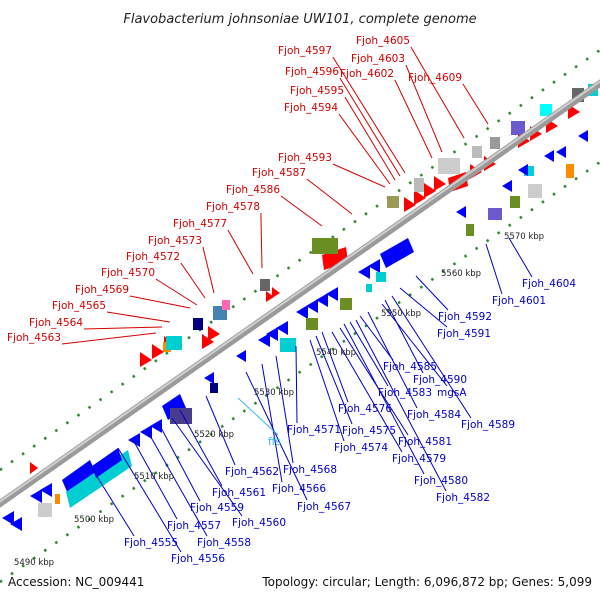 This screenshot has width=600, height=600. Describe the element at coordinates (435, 78) in the screenshot. I see `forward-gene-label: Fjoh_4609` at that location.